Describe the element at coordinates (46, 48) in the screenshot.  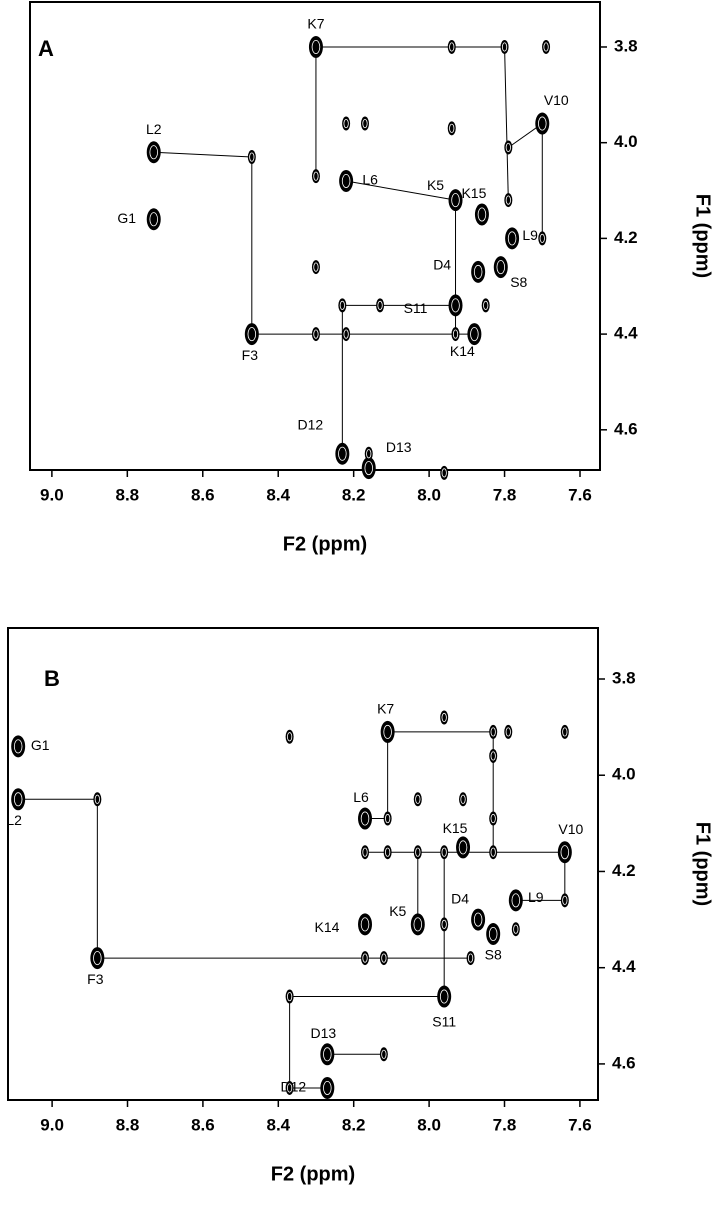
I see `panel-letter: A` at that location.